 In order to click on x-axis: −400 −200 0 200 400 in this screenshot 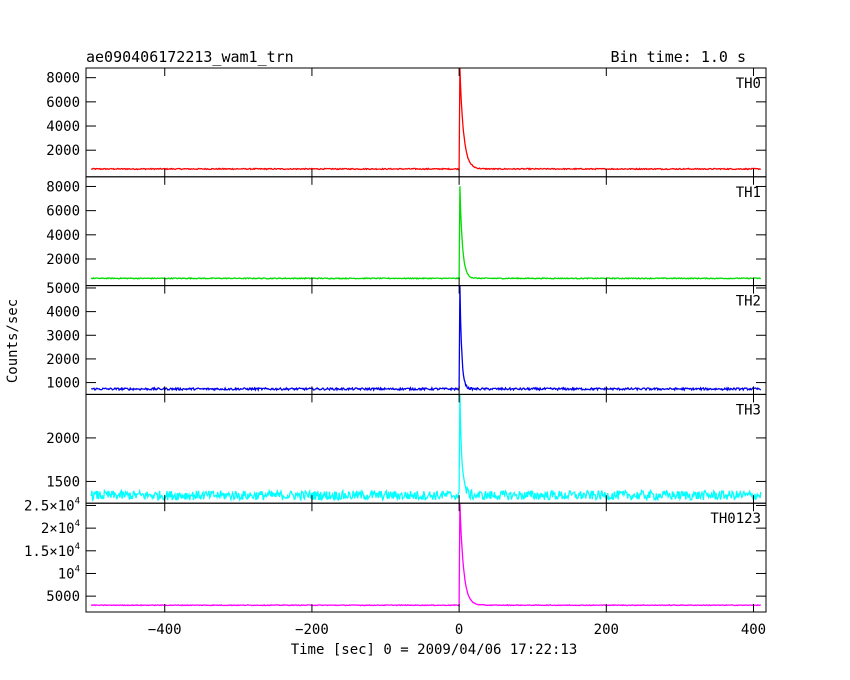, I will do `click(457, 630)`.